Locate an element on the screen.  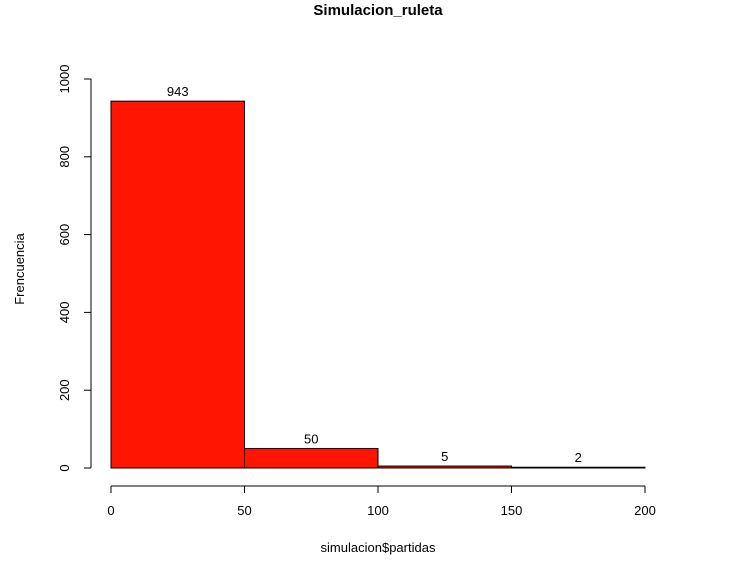
x-tick-label-4: 200 is located at coordinates (645, 510).